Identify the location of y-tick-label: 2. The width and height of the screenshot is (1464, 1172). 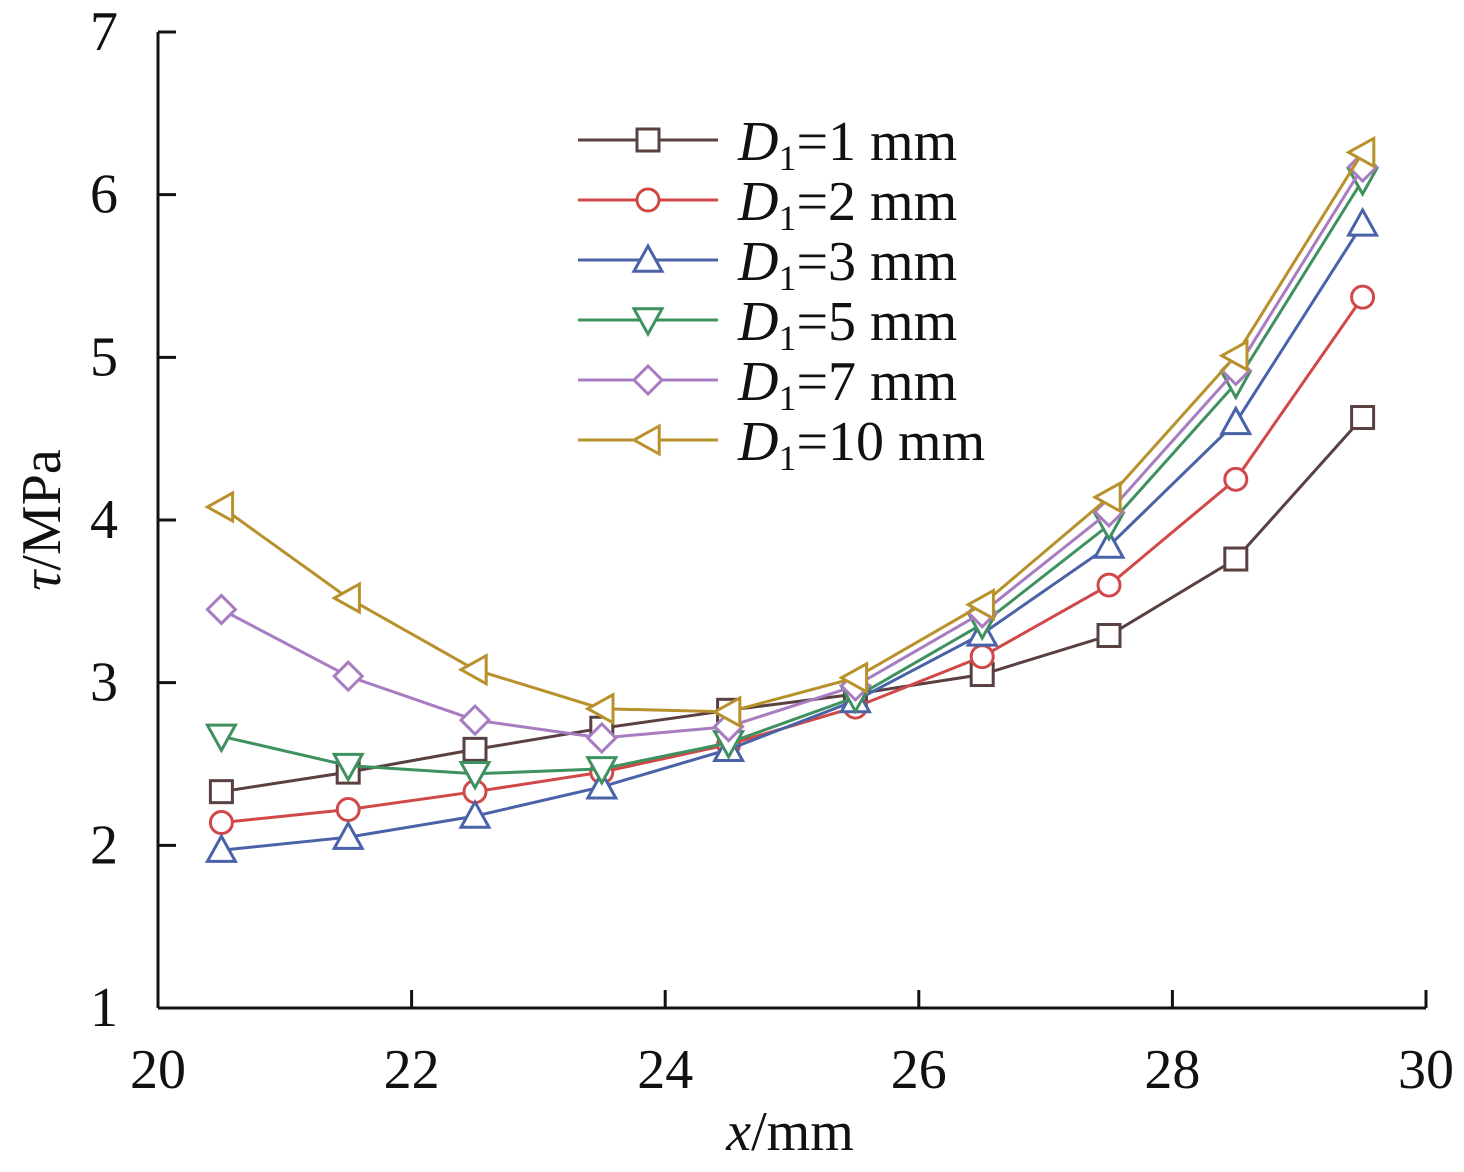
(104, 845).